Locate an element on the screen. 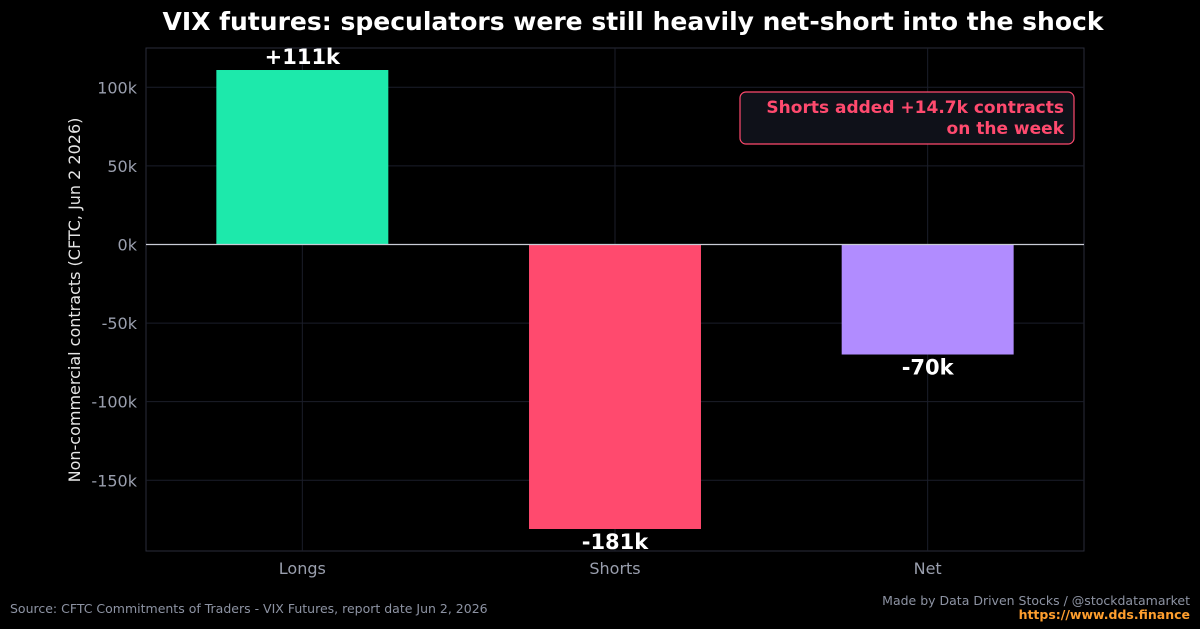  y-tick-label: -150k is located at coordinates (114, 480).